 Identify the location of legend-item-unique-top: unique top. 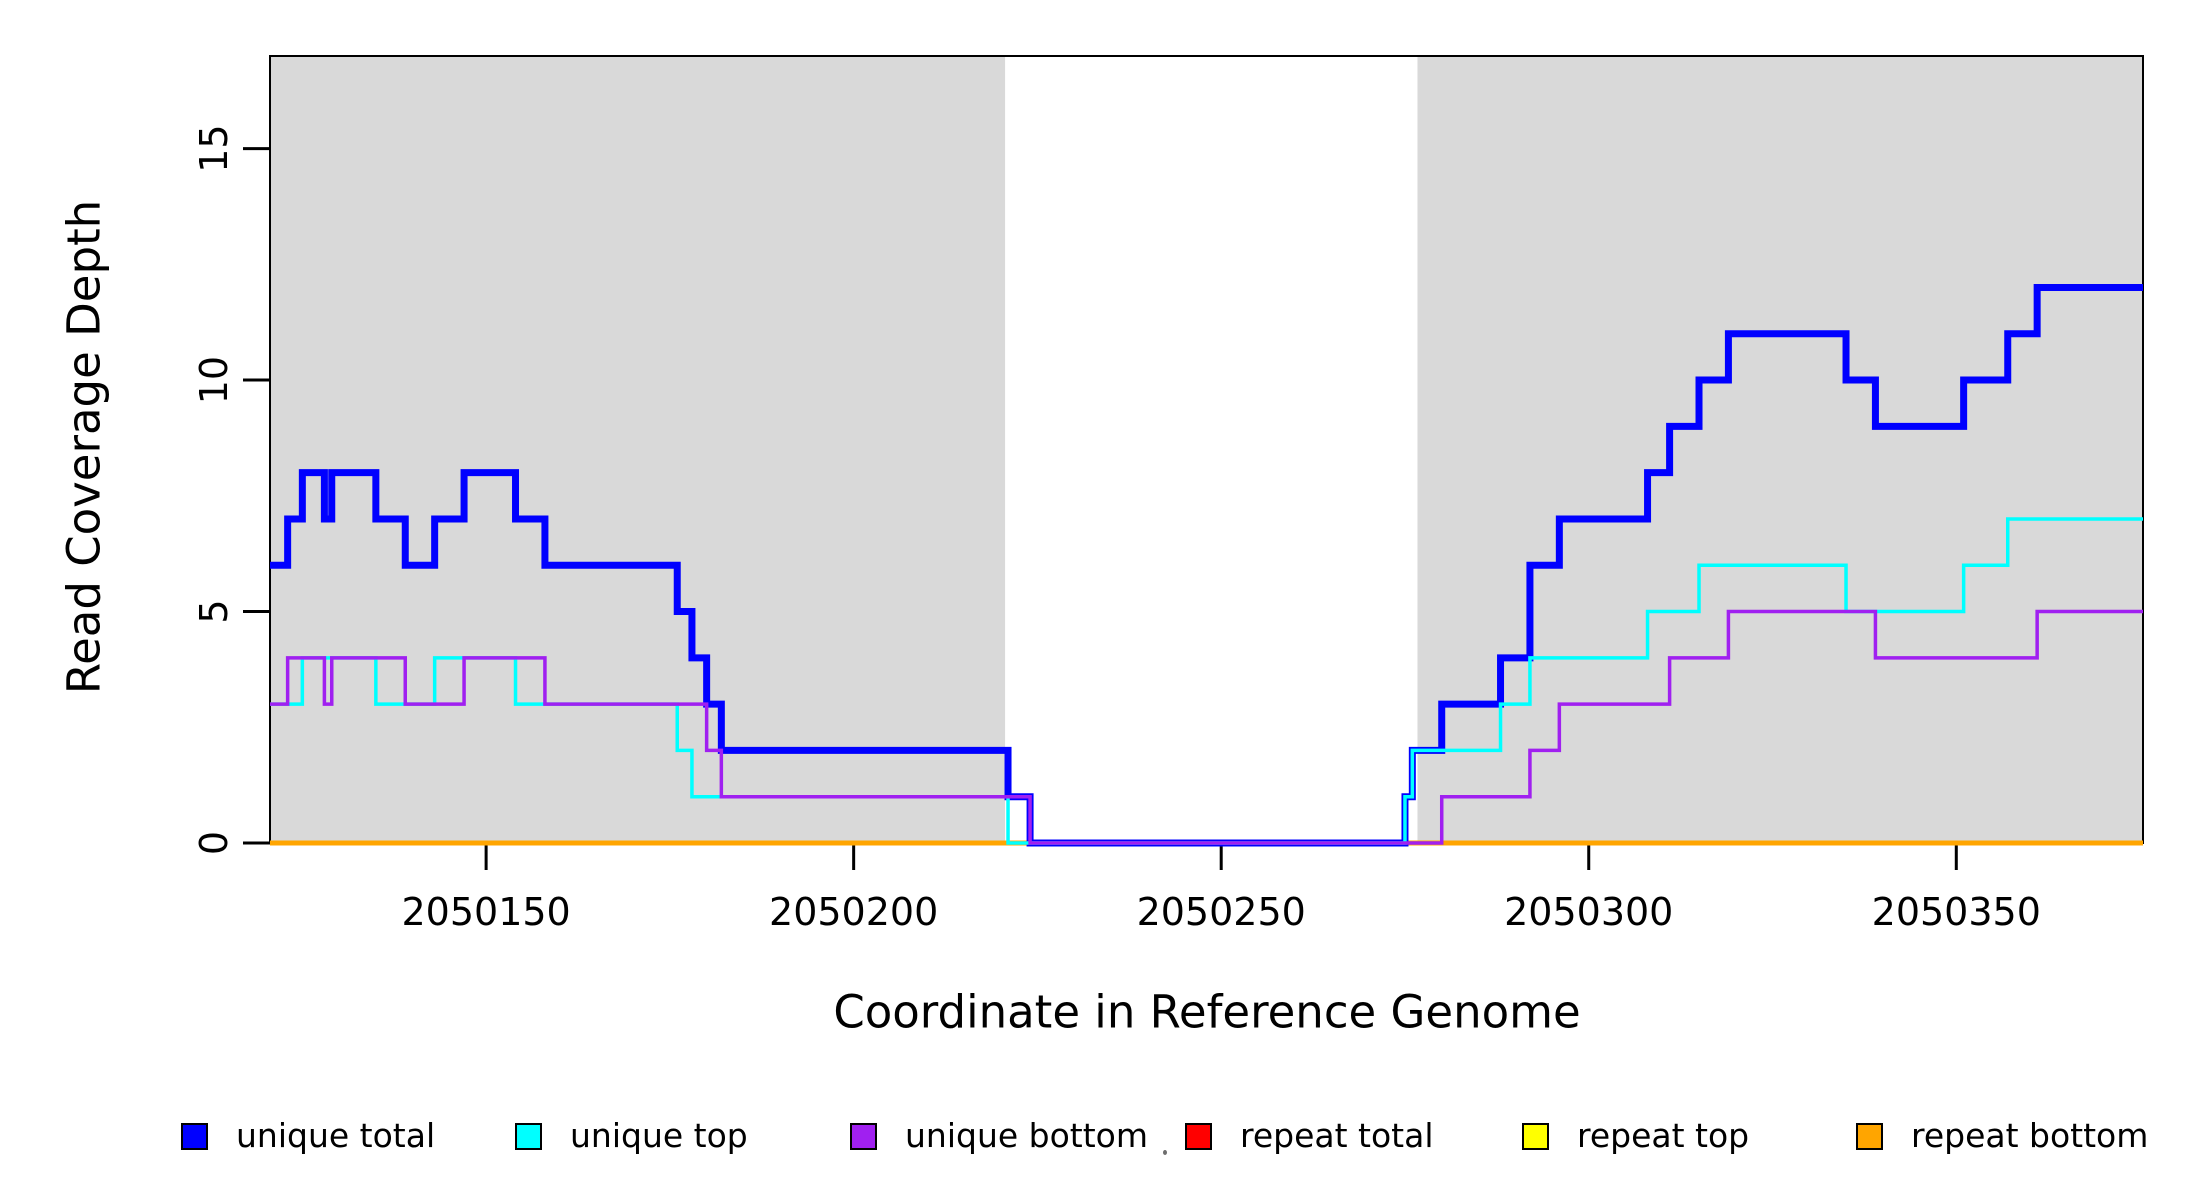
(631, 1135).